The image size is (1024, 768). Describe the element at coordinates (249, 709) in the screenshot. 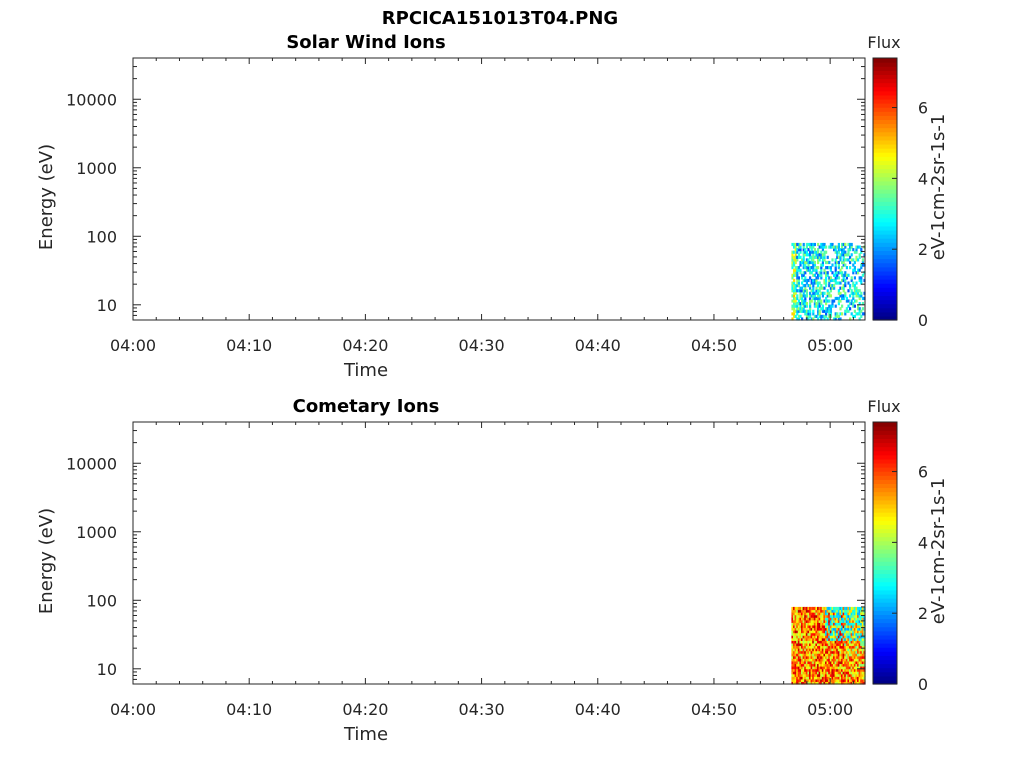

I see `cometary-xtick-label: 04:10` at that location.